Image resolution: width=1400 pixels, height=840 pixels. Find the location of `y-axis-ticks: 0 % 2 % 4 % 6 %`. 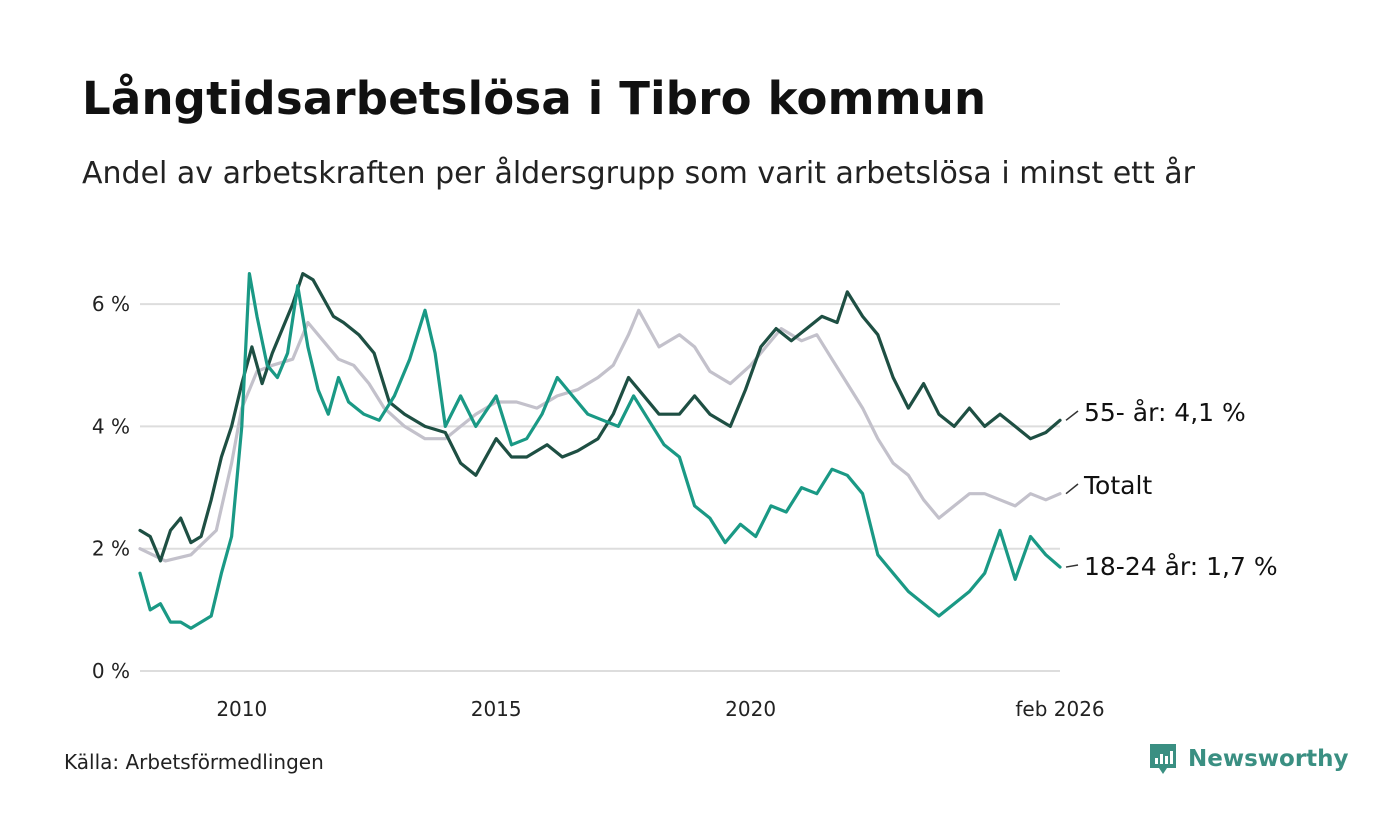

y-axis-ticks: 0 % 2 % 4 % 6 % is located at coordinates (111, 487).